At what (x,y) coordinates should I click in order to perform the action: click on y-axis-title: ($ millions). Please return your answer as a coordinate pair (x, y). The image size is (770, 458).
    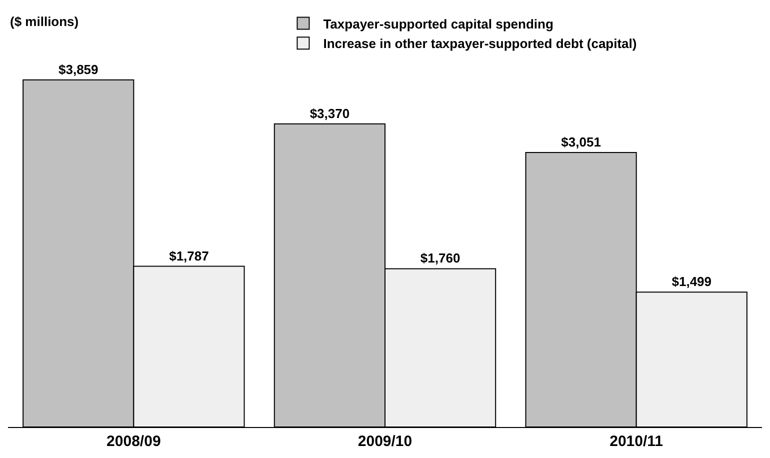
    Looking at the image, I should click on (44, 21).